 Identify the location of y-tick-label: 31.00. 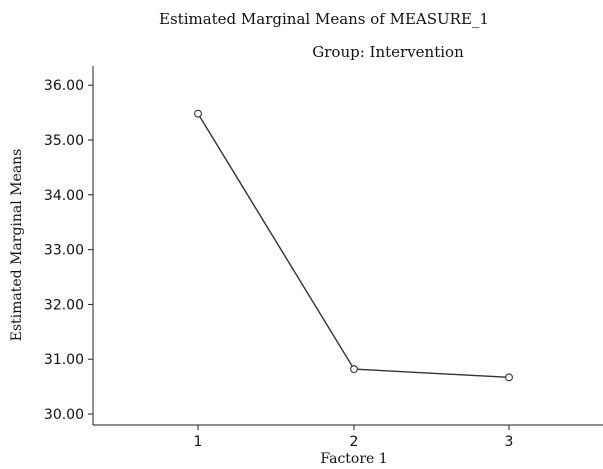
(64, 360).